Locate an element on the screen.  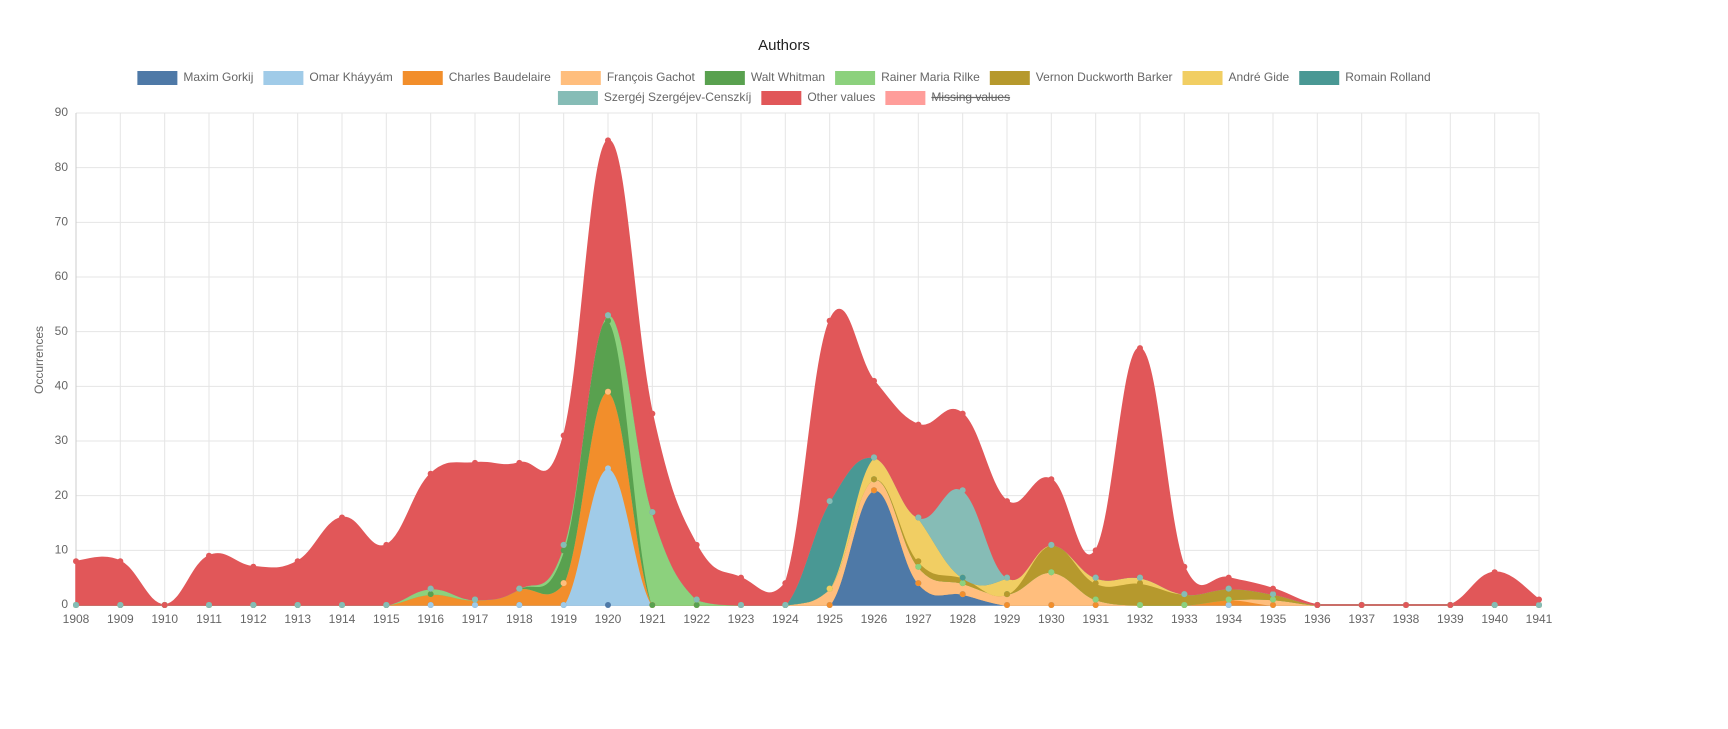
x-tick-label: 1908 is located at coordinates (76, 619).